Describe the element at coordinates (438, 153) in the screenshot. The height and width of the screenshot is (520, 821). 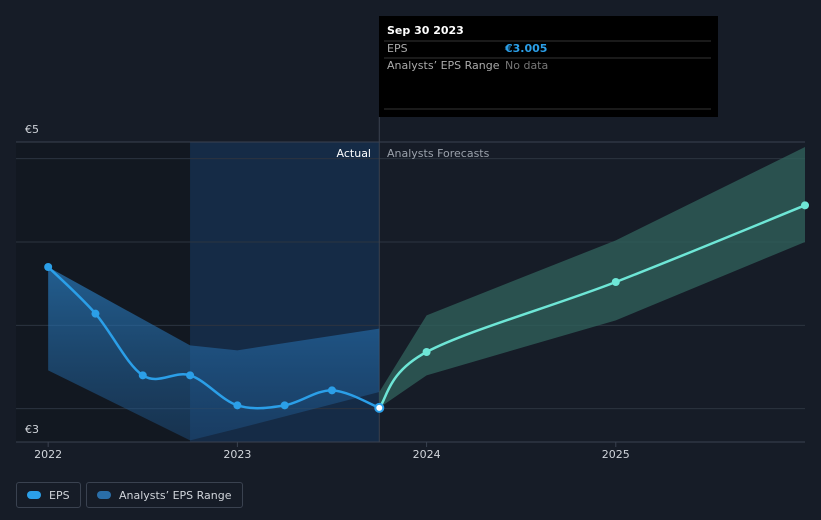
I see `forecast-label: Analysts Forecasts` at that location.